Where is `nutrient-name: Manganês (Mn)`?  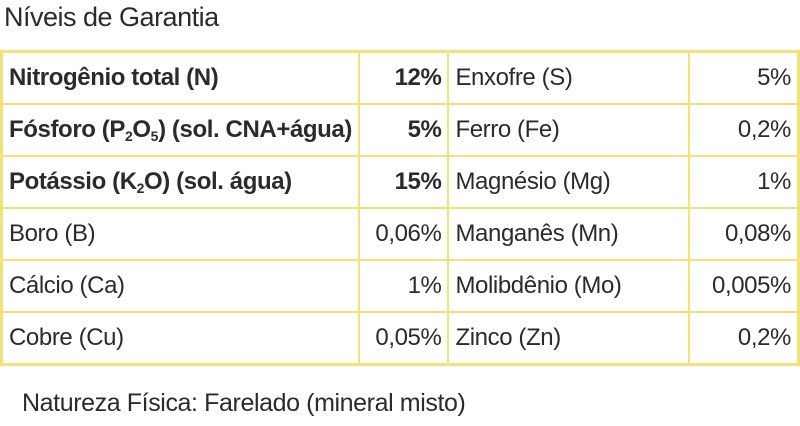 nutrient-name: Manganês (Mn) is located at coordinates (569, 234).